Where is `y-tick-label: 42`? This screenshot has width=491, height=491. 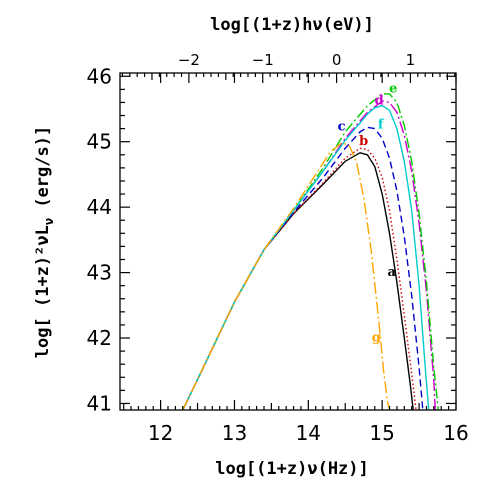 y-tick-label: 42 is located at coordinates (99, 338).